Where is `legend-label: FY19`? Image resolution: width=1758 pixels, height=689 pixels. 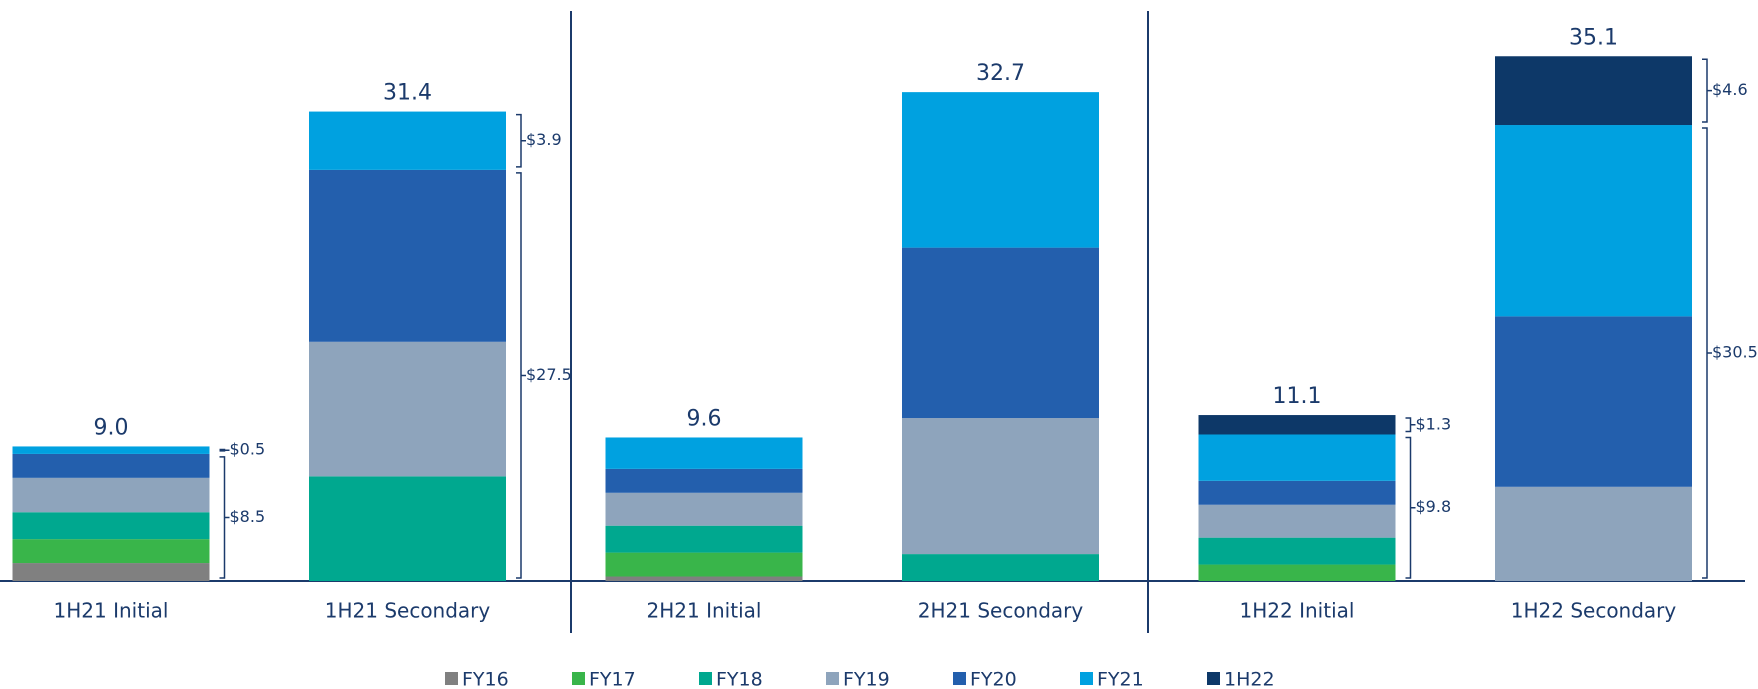 legend-label: FY19 is located at coordinates (866, 679).